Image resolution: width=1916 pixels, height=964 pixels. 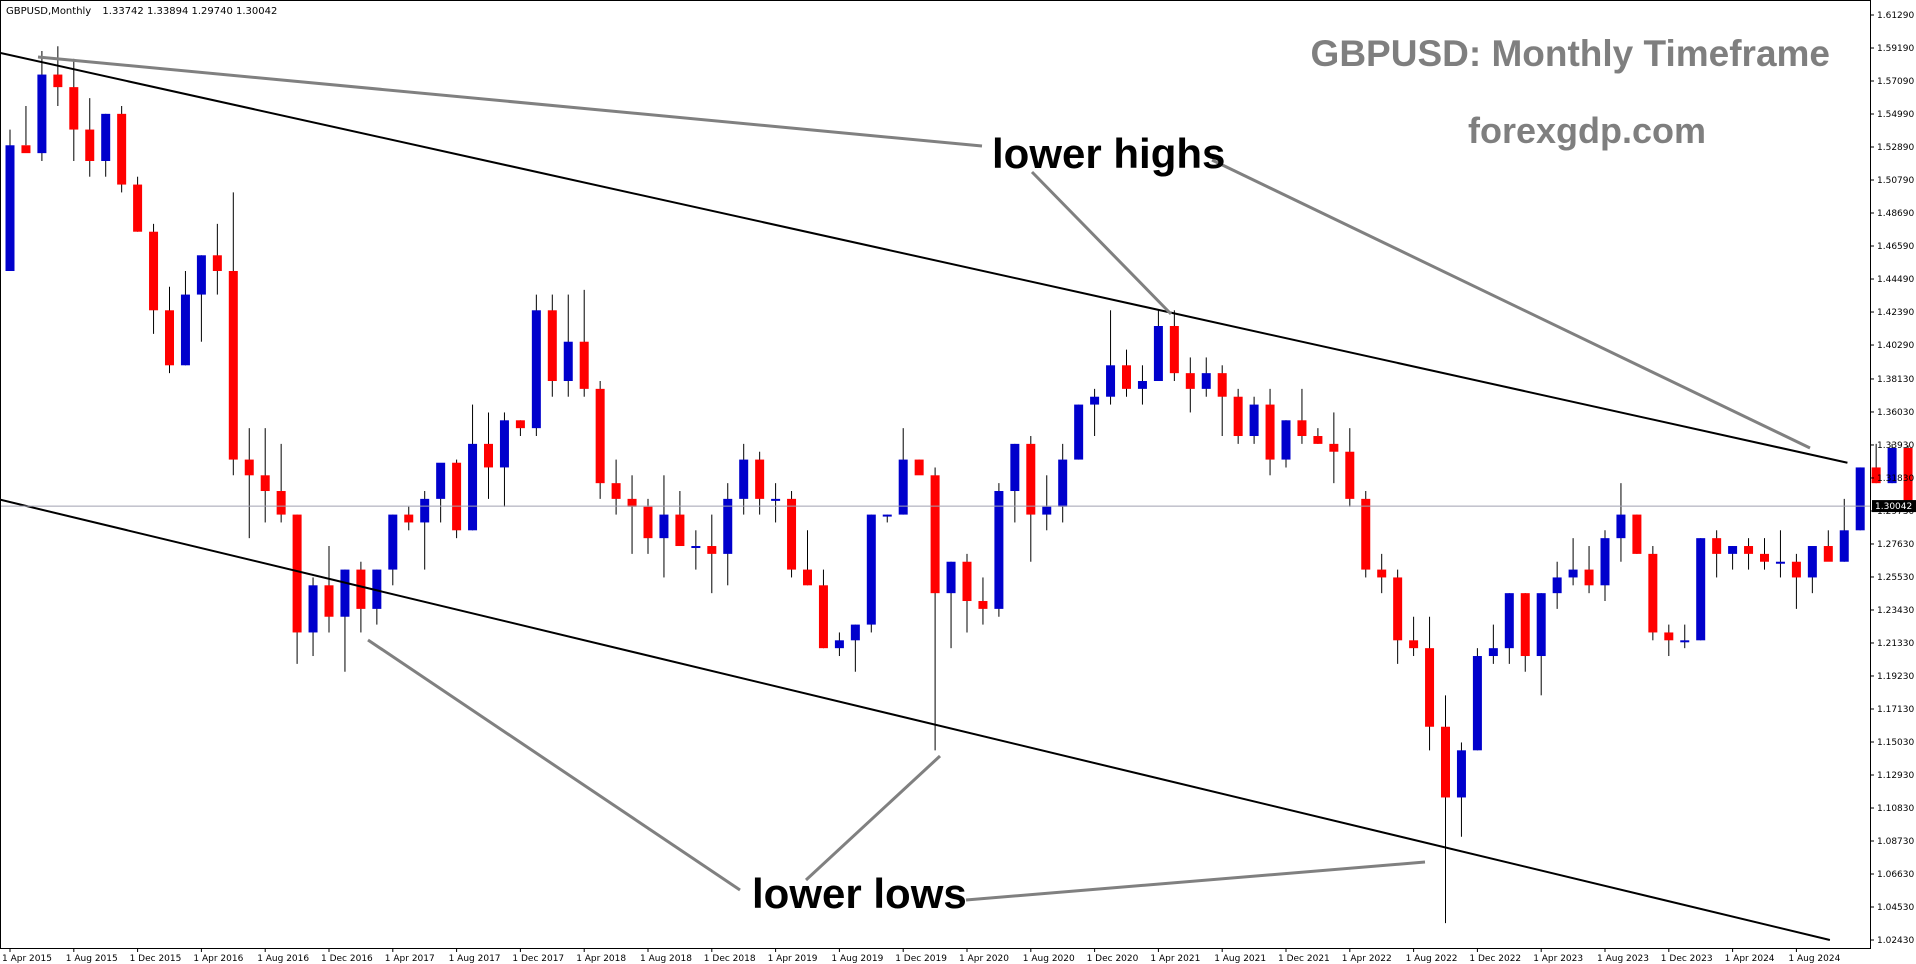 I want to click on y-tick-label: 1.31830, so click(x=1895, y=479).